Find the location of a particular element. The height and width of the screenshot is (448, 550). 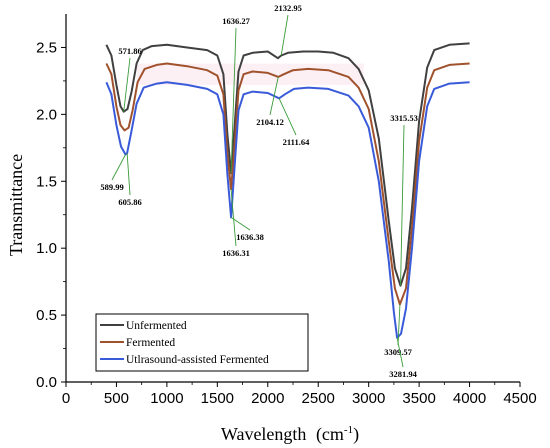

x-tick-label: 3500 is located at coordinates (418, 398).